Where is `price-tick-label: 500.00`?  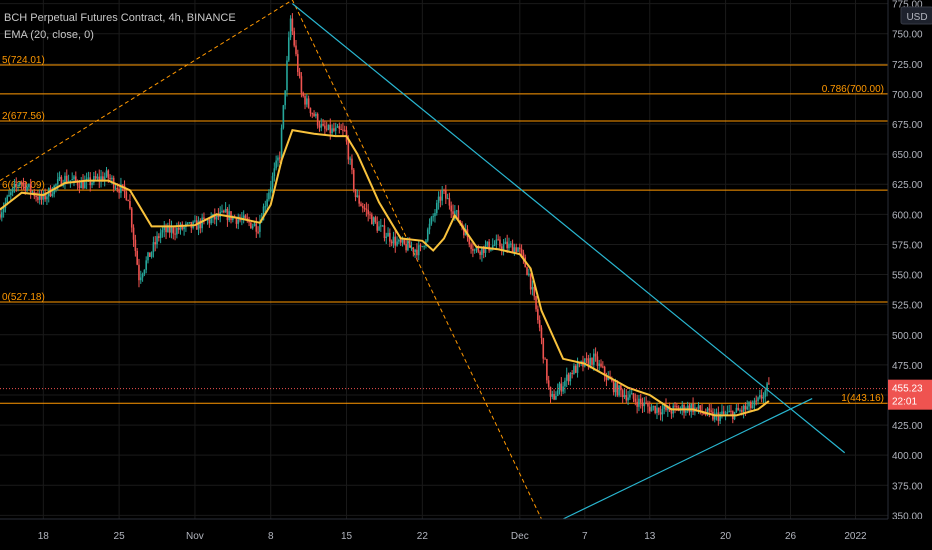 price-tick-label: 500.00 is located at coordinates (907, 336).